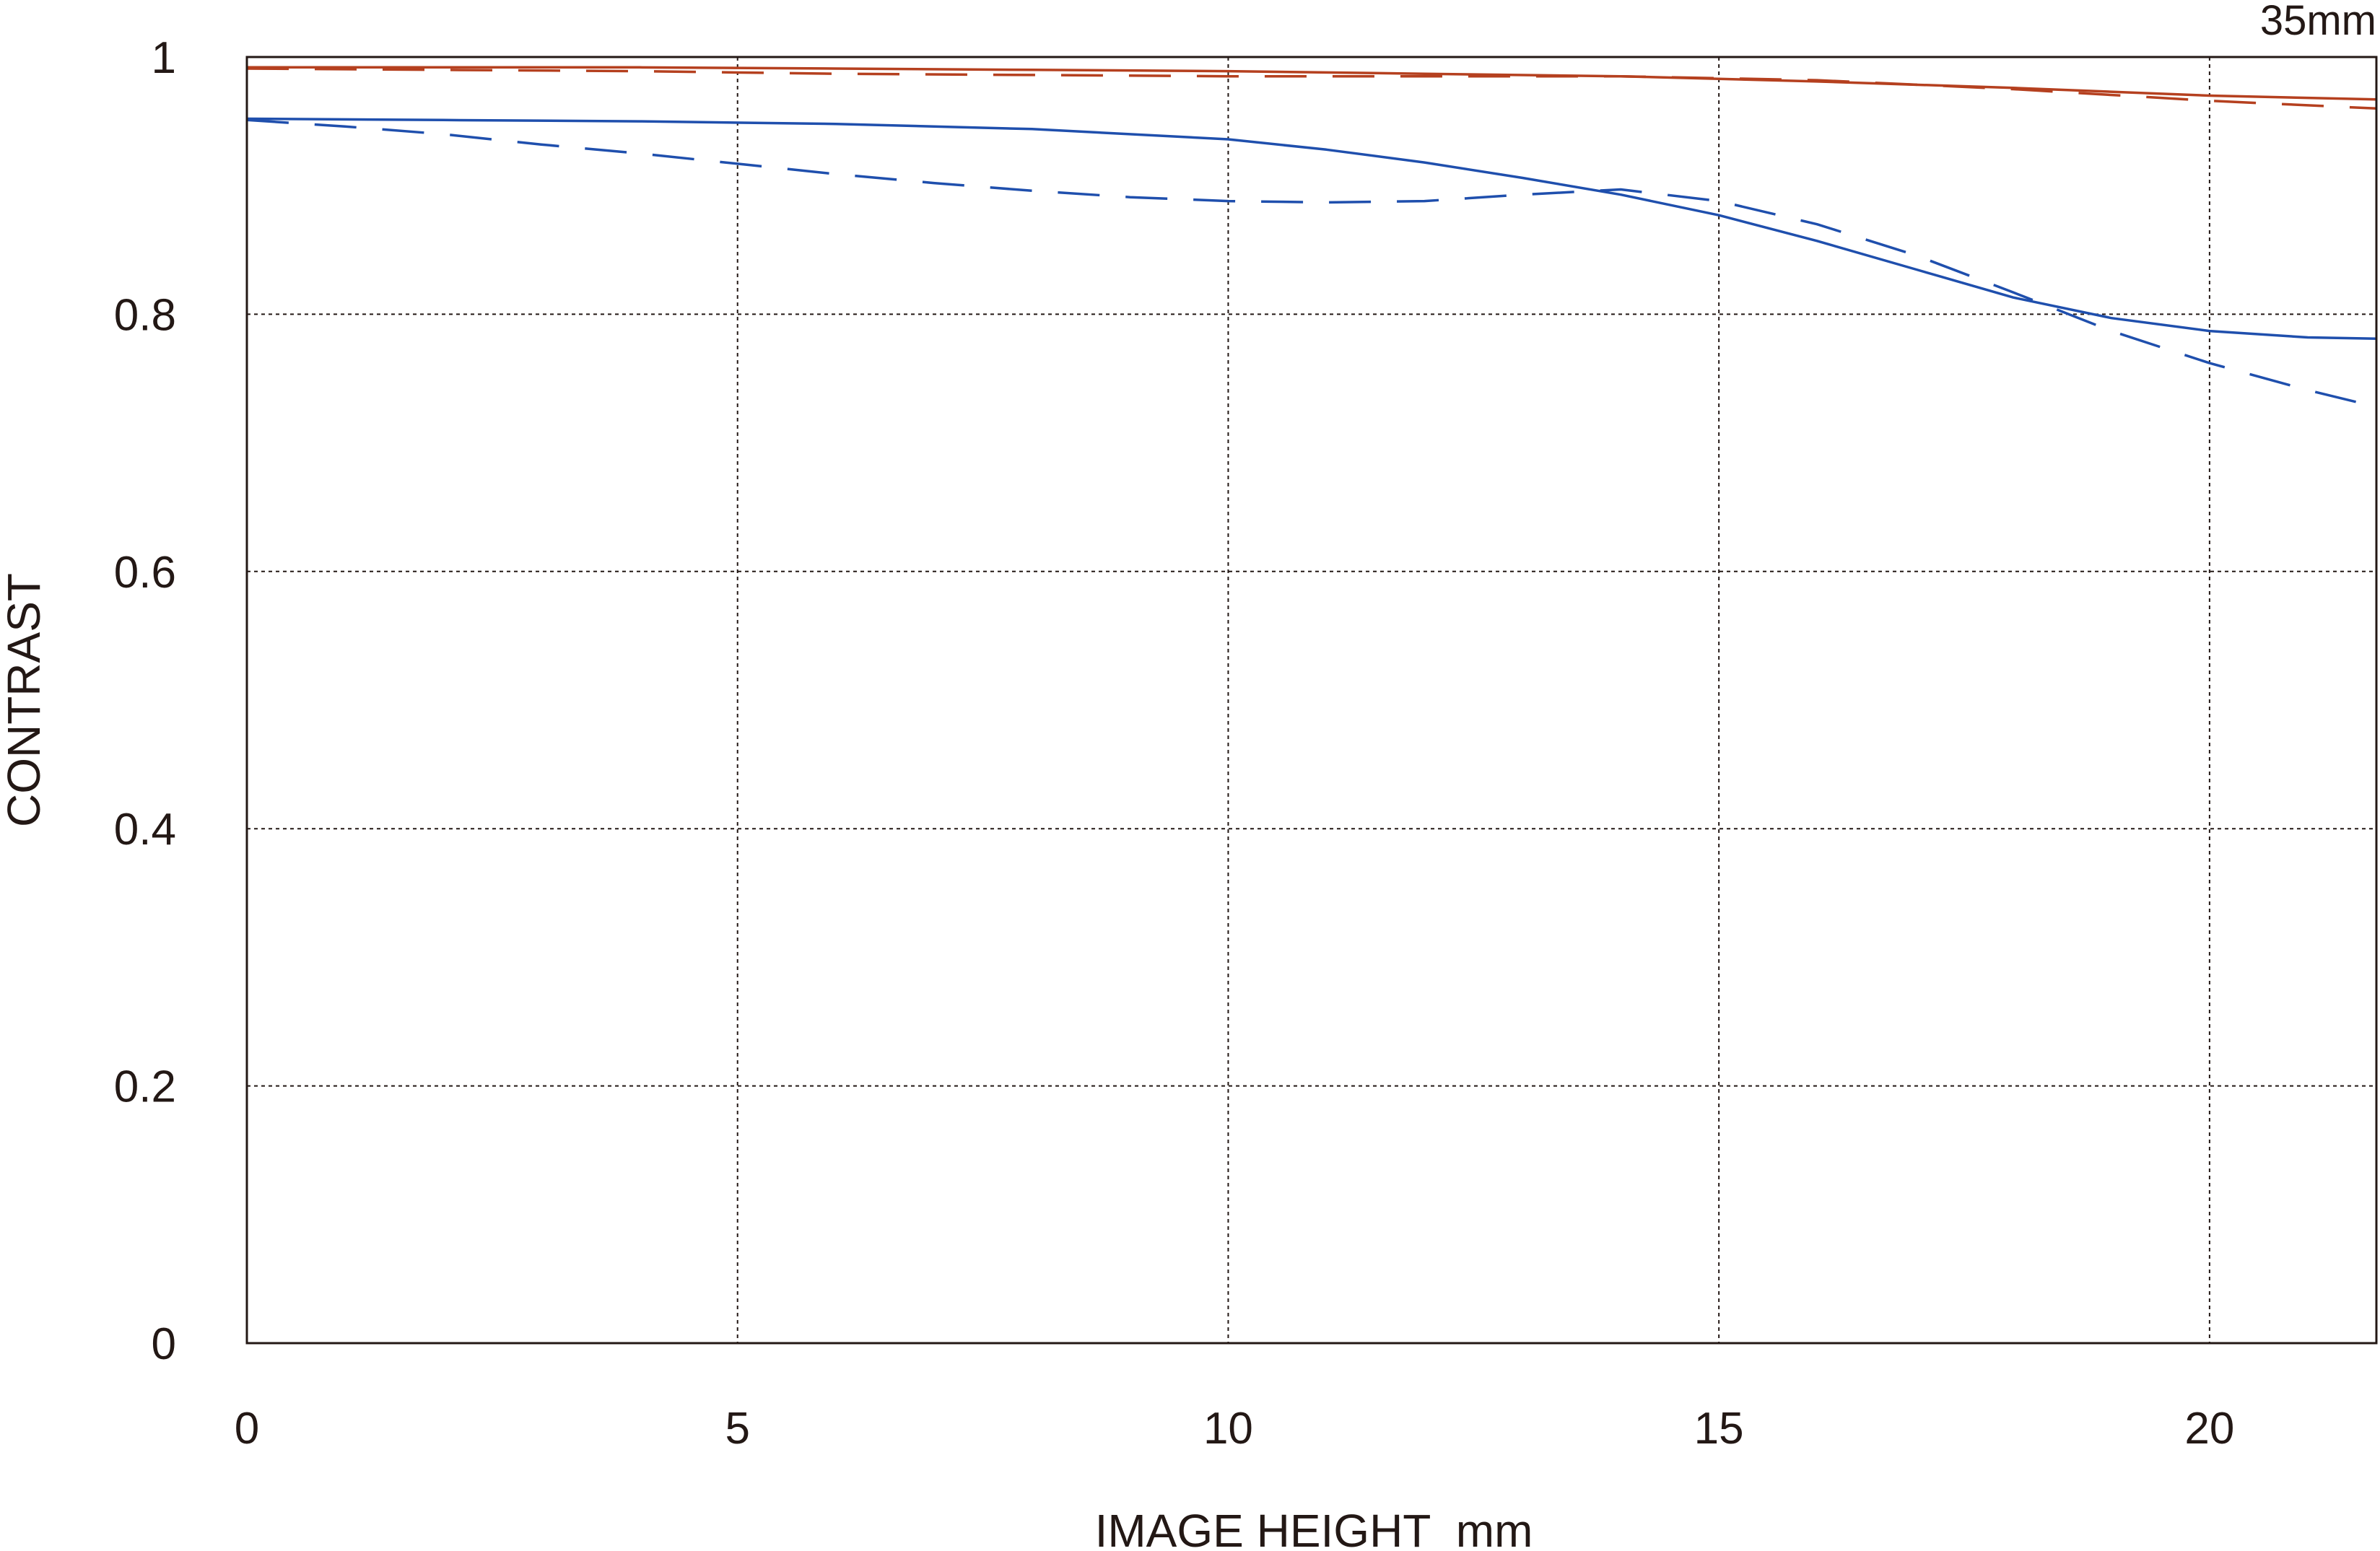  What do you see at coordinates (2318, 22) in the screenshot?
I see `focal-length-annotation: 35mm` at bounding box center [2318, 22].